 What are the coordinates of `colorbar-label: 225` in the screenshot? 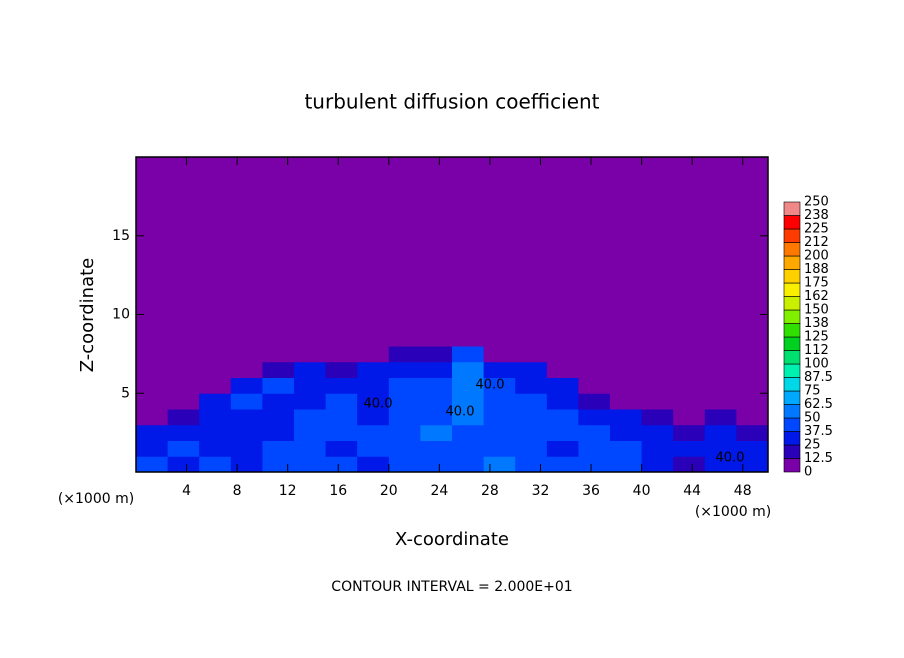 It's located at (816, 229).